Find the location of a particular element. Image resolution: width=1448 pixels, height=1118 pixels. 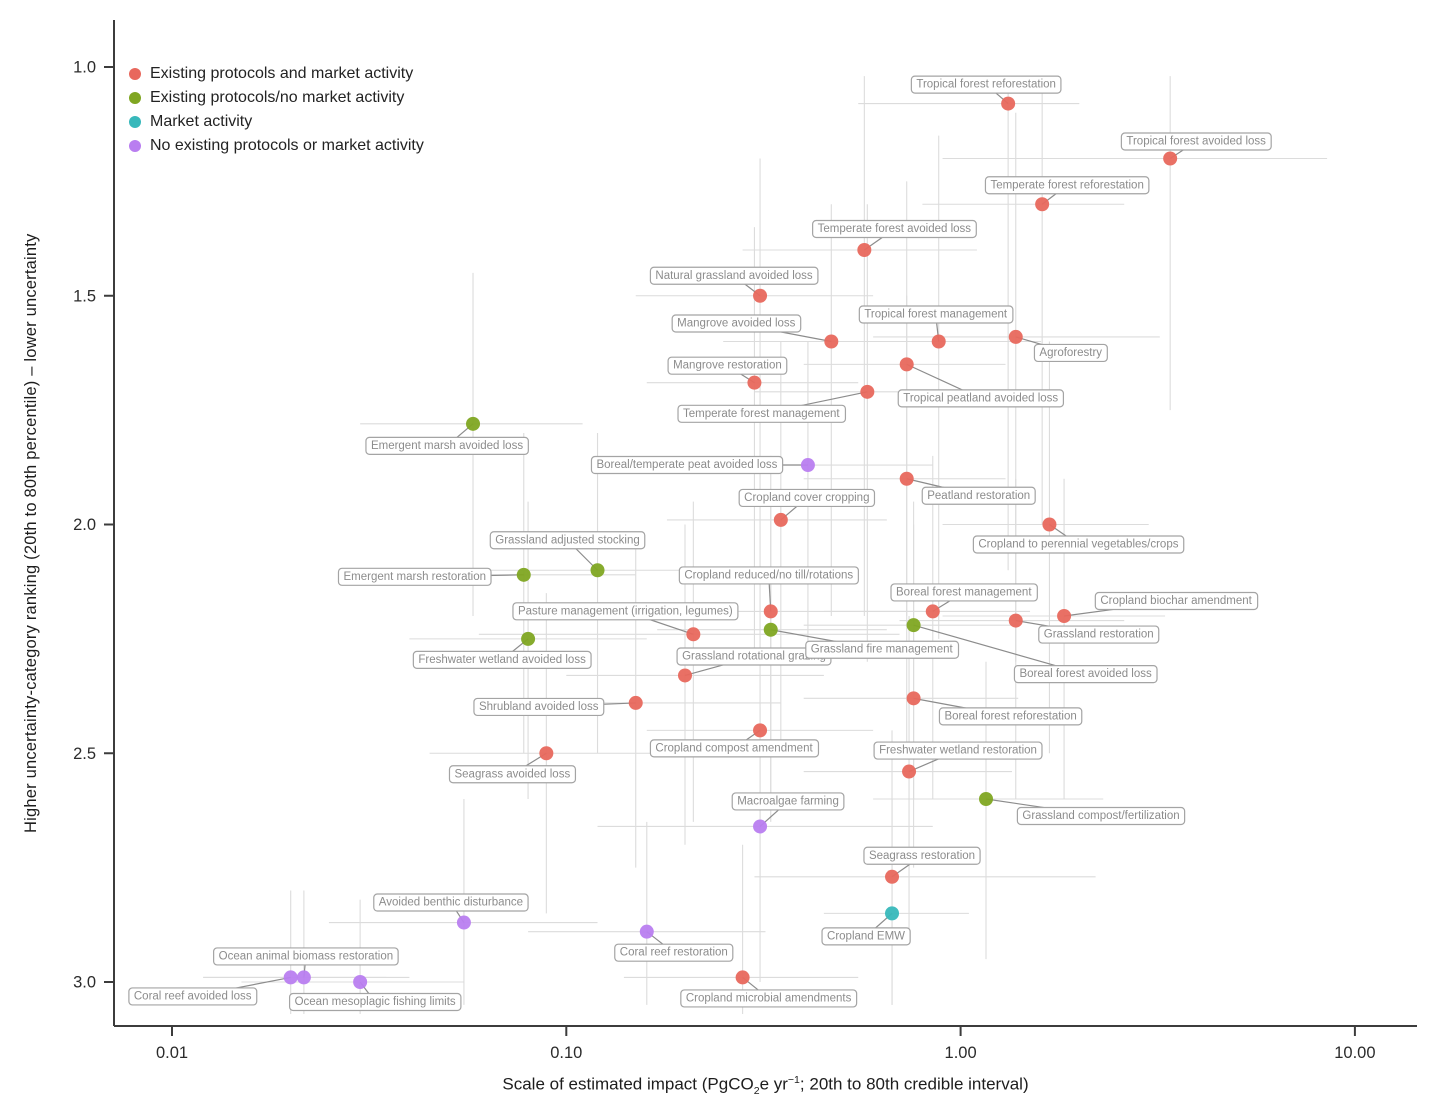

point-label-seagrass-avoided-loss: Seagrass avoided loss is located at coordinates (512, 774).